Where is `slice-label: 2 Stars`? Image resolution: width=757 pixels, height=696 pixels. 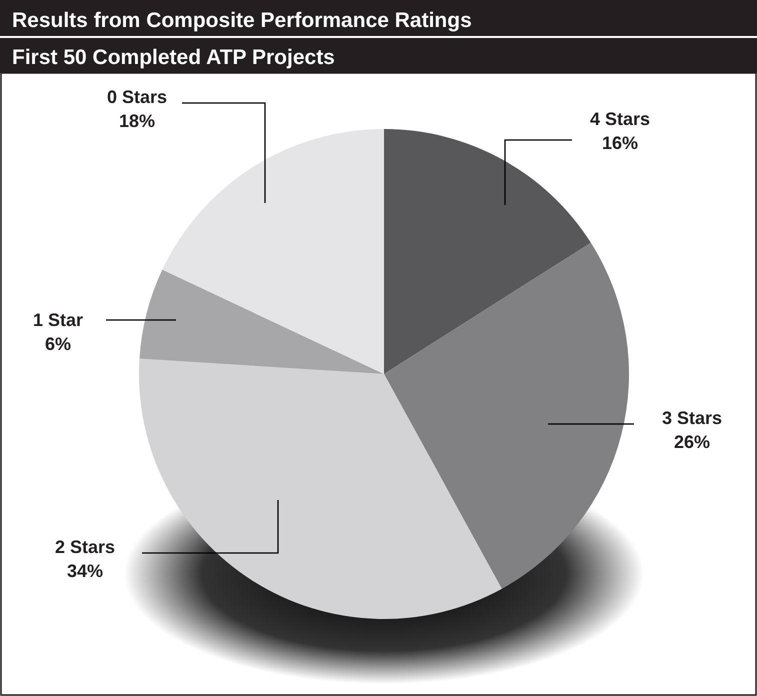 slice-label: 2 Stars is located at coordinates (85, 547).